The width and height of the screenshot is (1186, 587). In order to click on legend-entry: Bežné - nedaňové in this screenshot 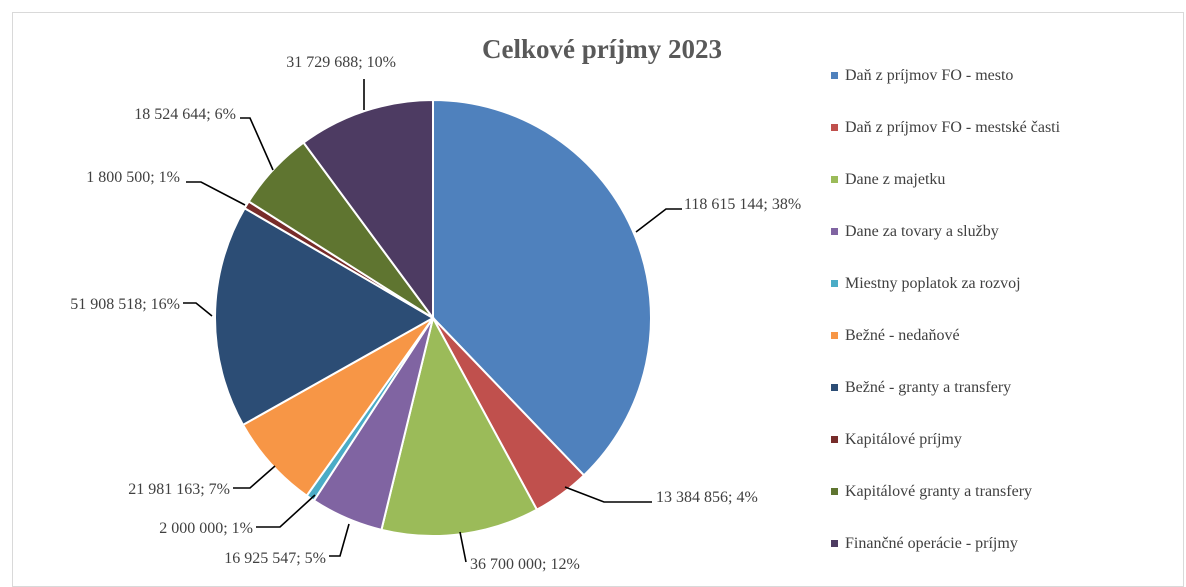, I will do `click(902, 335)`.